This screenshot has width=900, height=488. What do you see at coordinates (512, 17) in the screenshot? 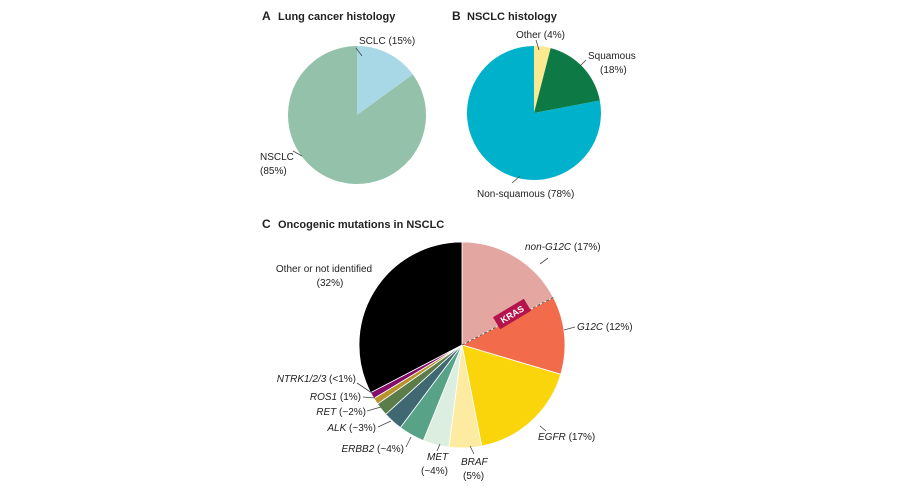
I see `panel-b-title: NSCLC histology` at bounding box center [512, 17].